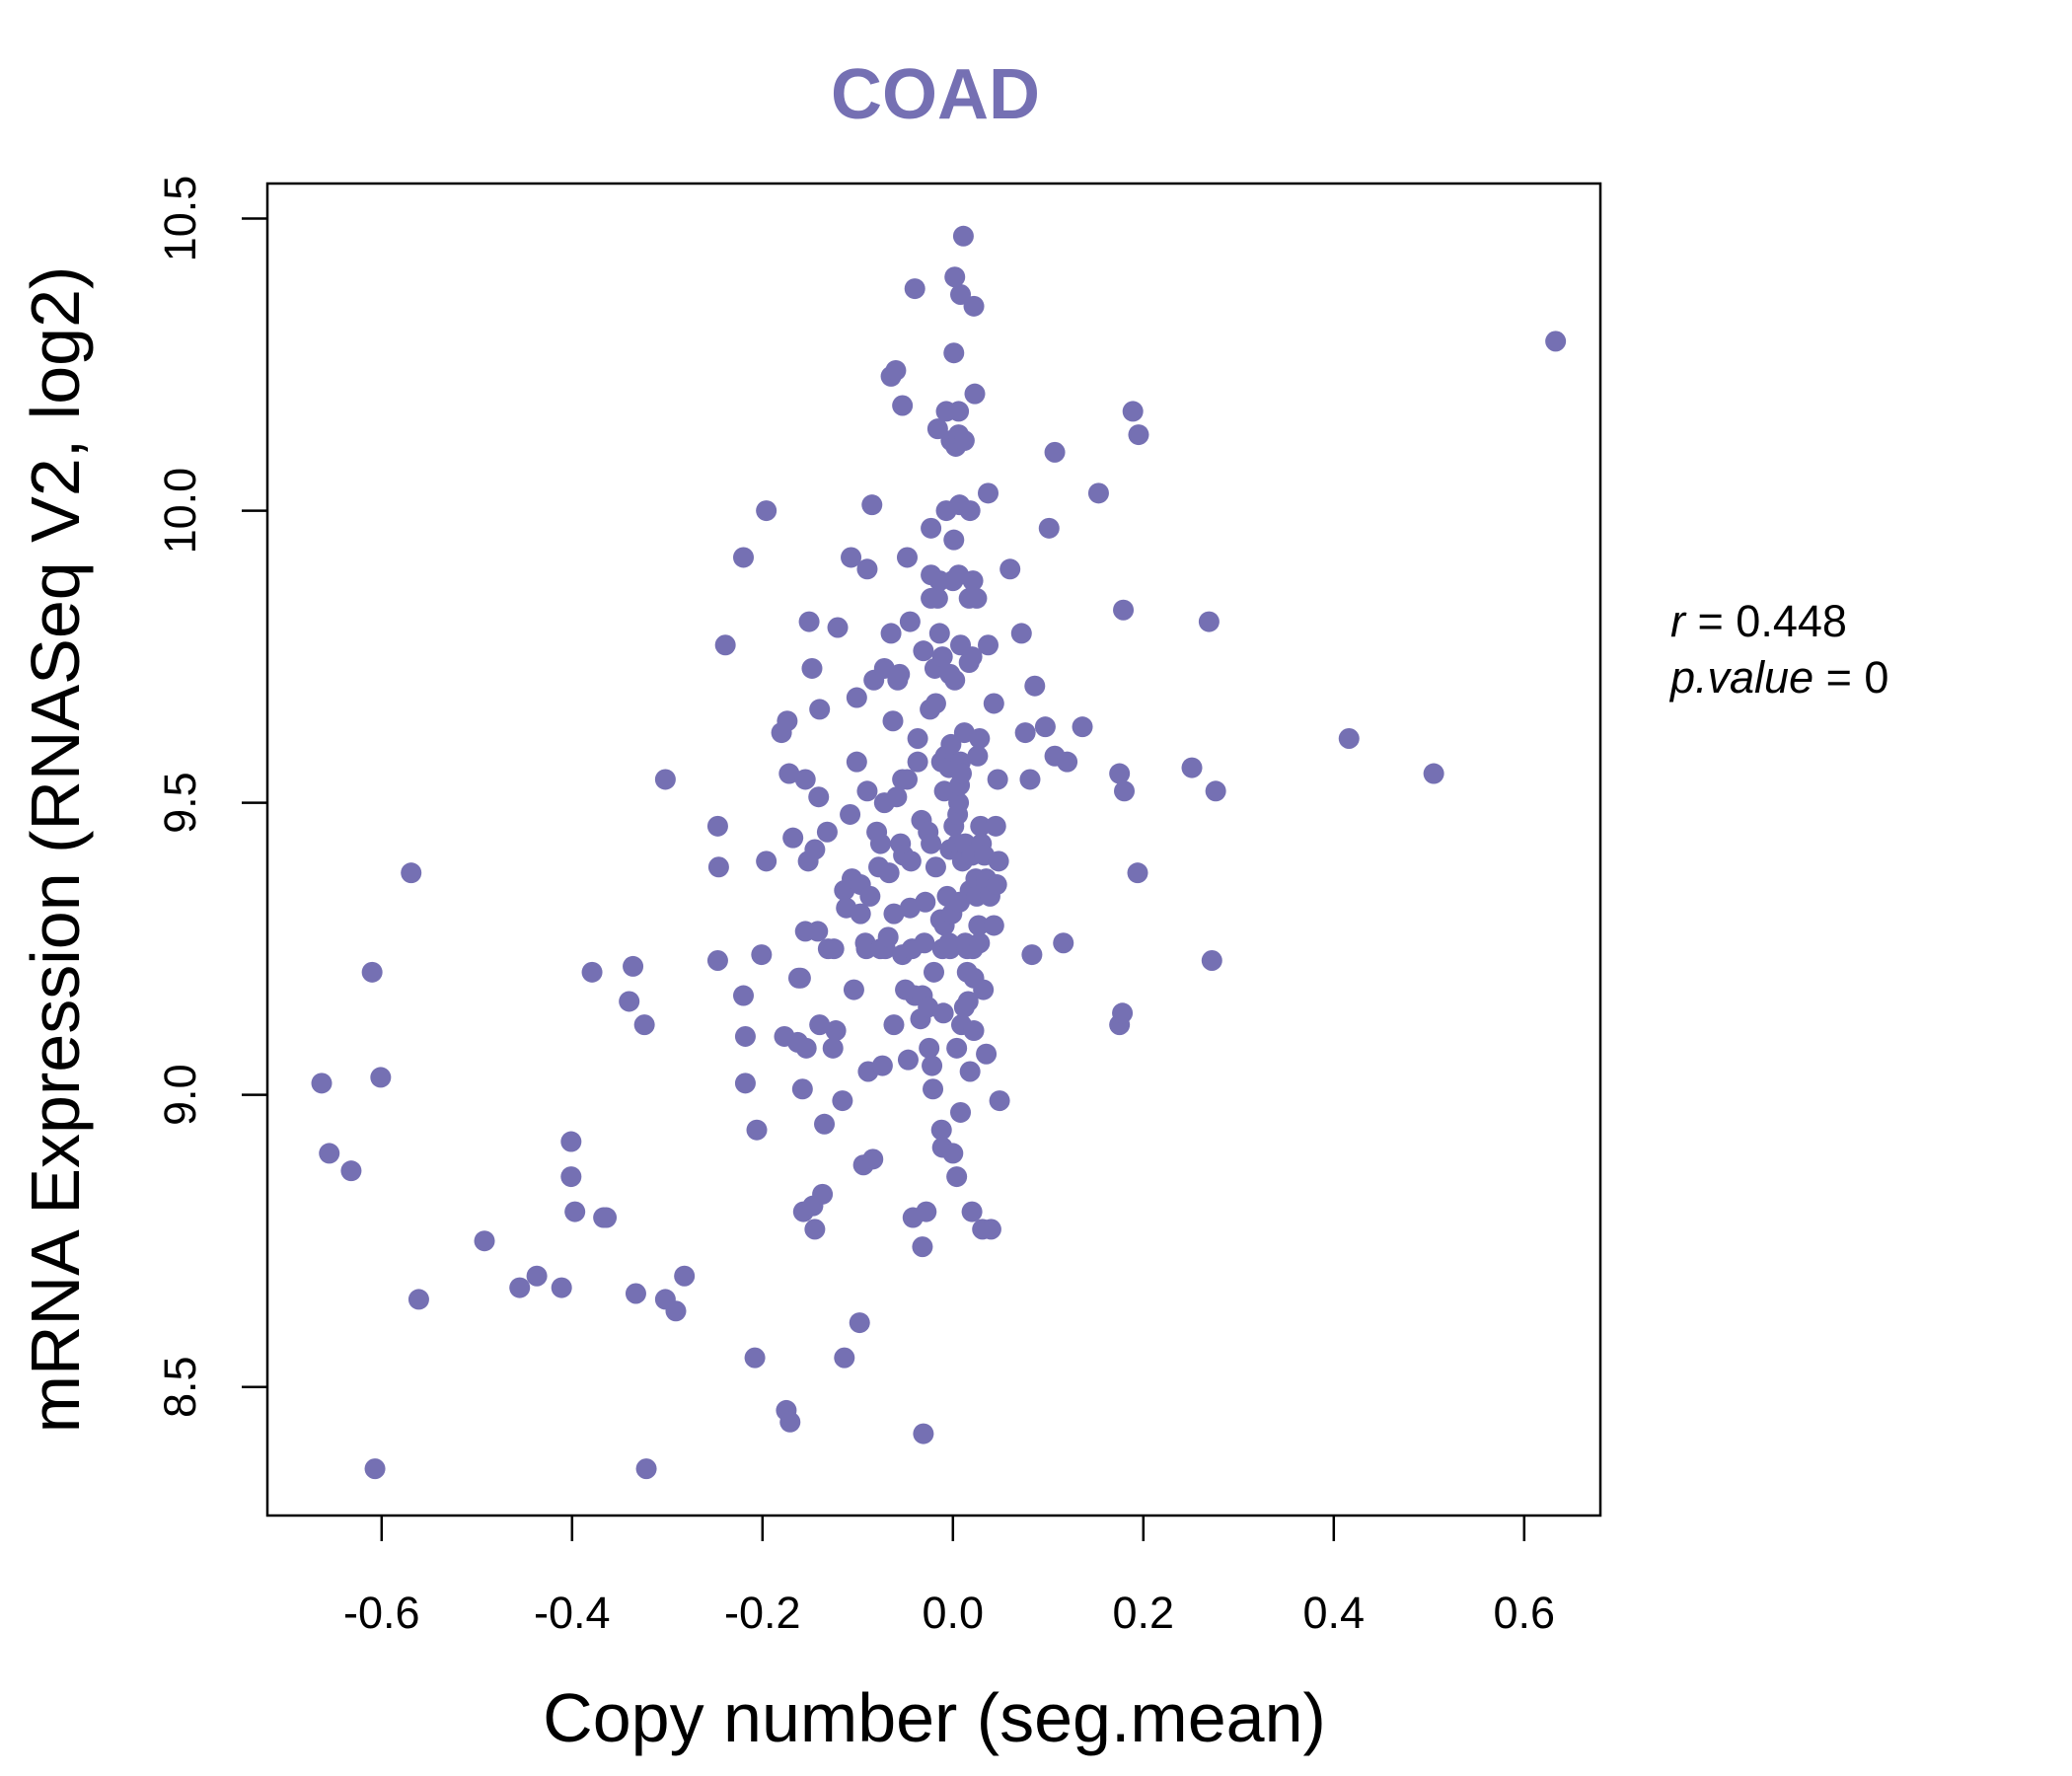 The width and height of the screenshot is (2072, 1776). Describe the element at coordinates (56, 850) in the screenshot. I see `y-axis-label: mRNA Expression (RNASeq V2, log2)` at that location.